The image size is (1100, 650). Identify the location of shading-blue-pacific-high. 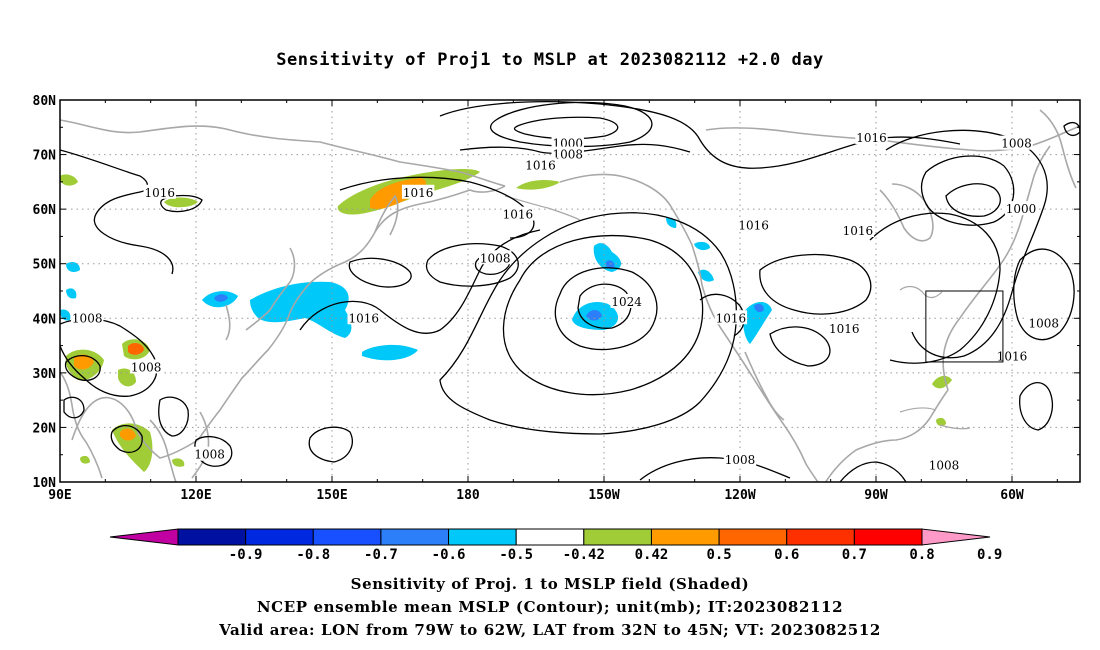
(594, 315).